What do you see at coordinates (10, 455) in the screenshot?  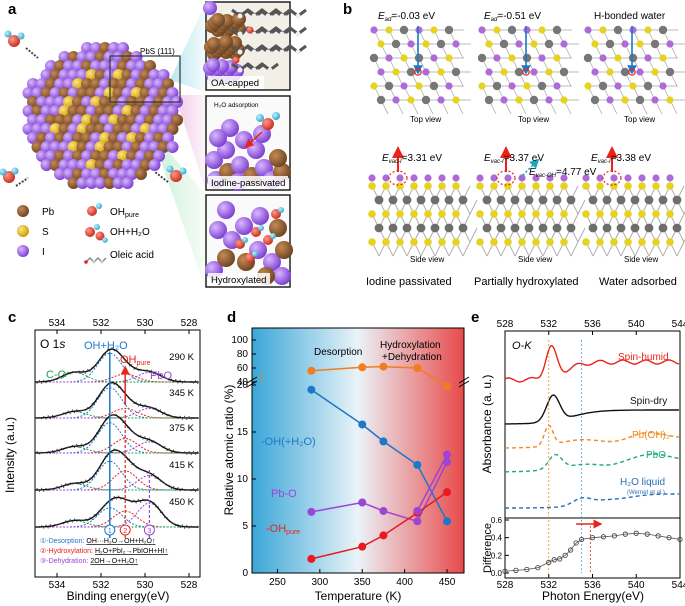 I see `c-ylabel: Intensity (a.u.)` at bounding box center [10, 455].